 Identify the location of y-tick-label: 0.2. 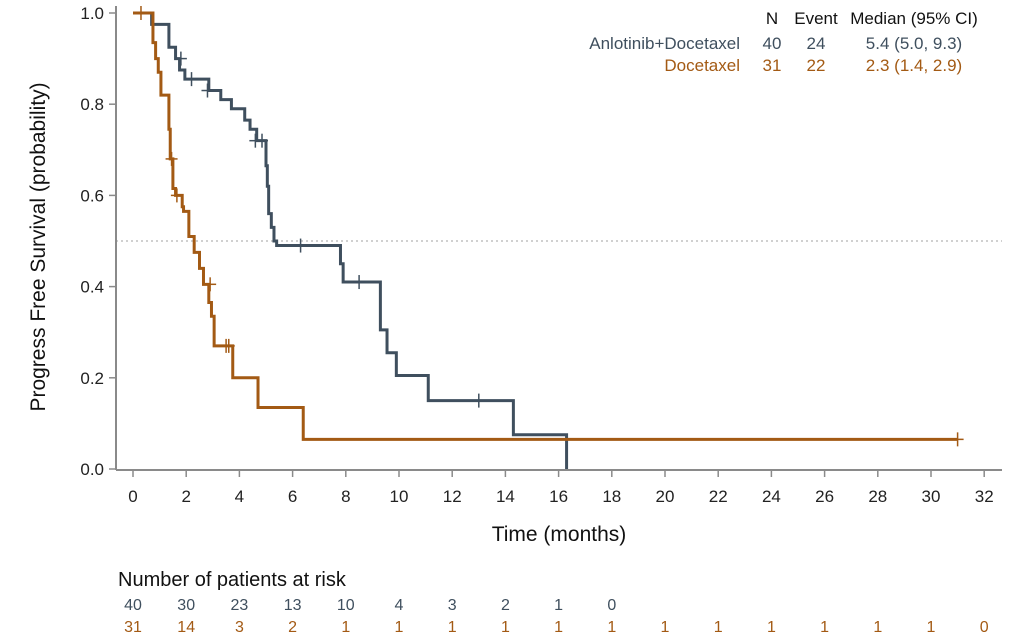
(92, 378).